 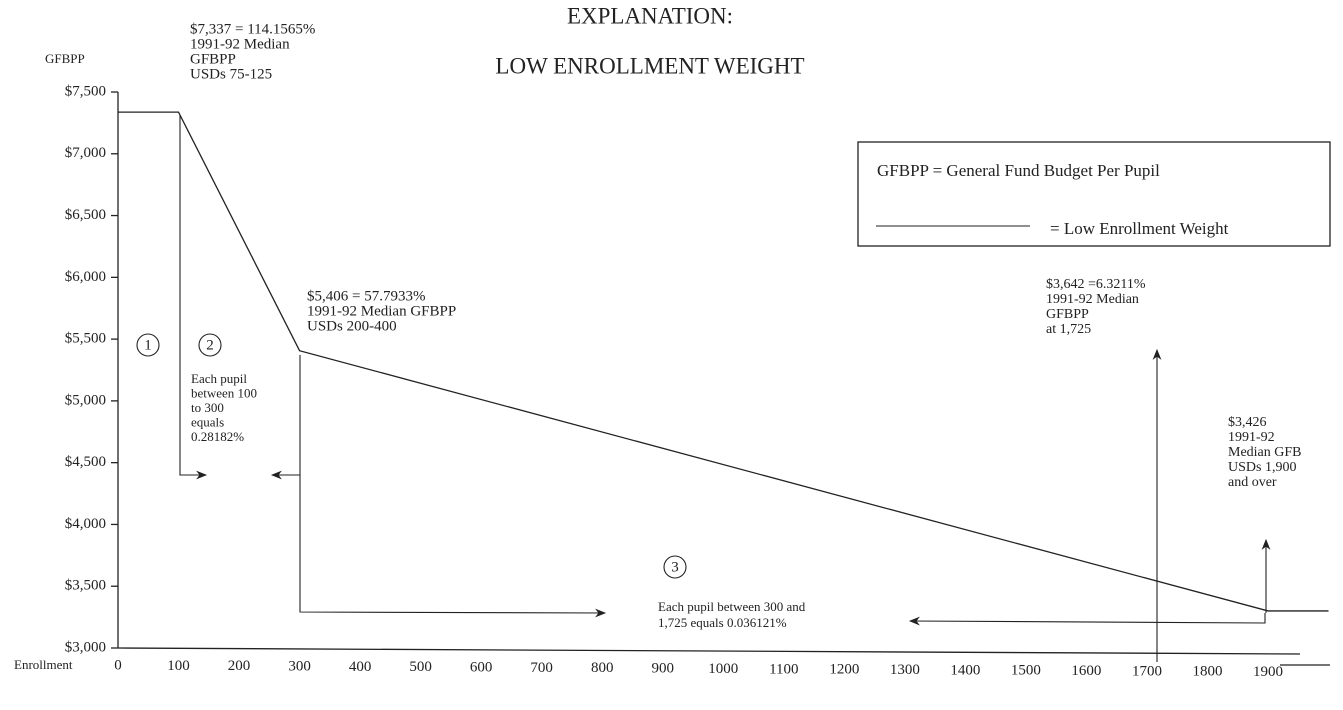 I want to click on annotation: between 100, so click(x=224, y=392).